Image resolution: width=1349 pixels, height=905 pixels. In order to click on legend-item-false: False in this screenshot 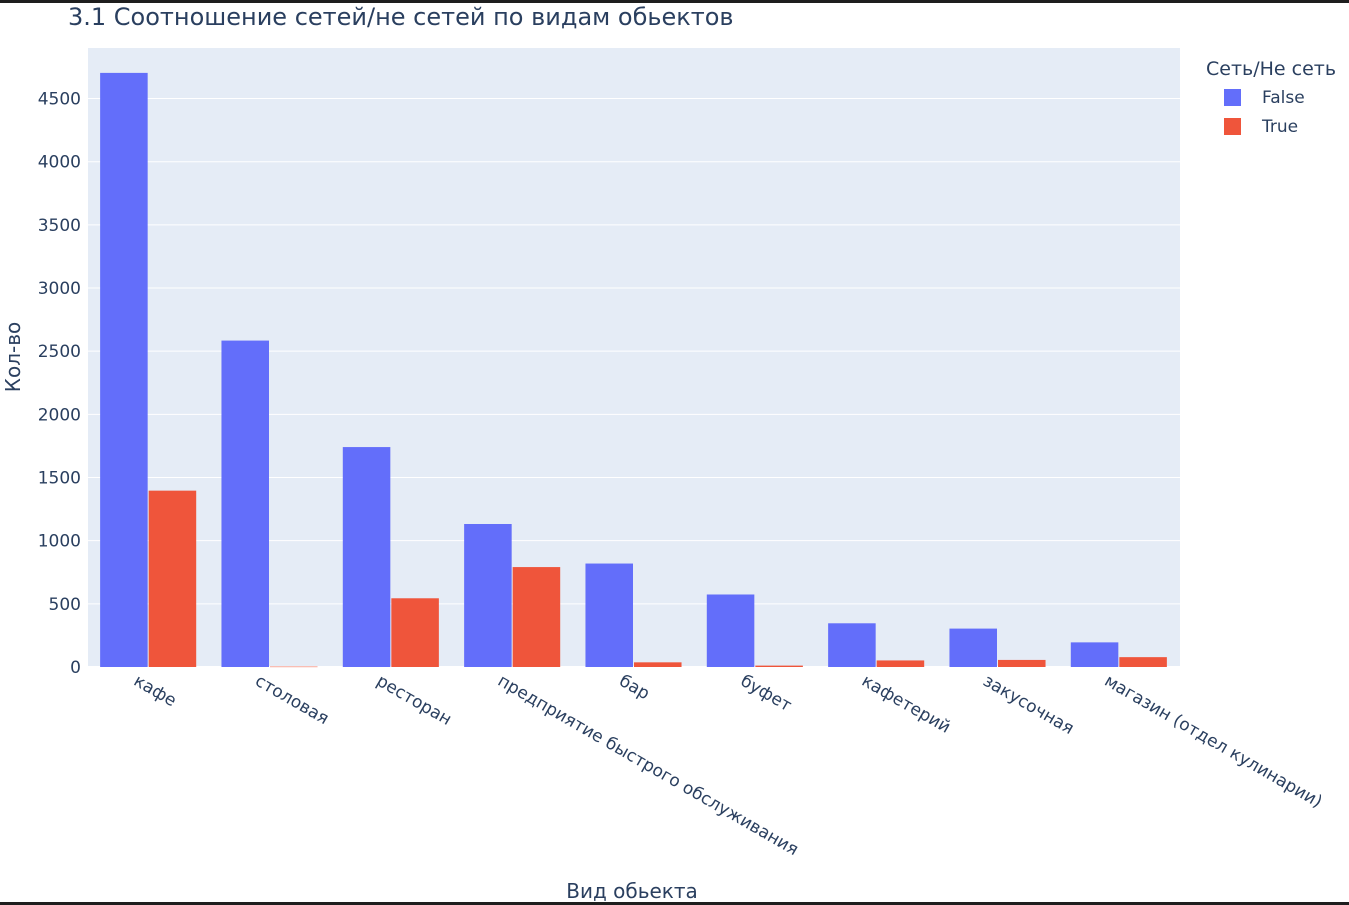, I will do `click(1264, 98)`.